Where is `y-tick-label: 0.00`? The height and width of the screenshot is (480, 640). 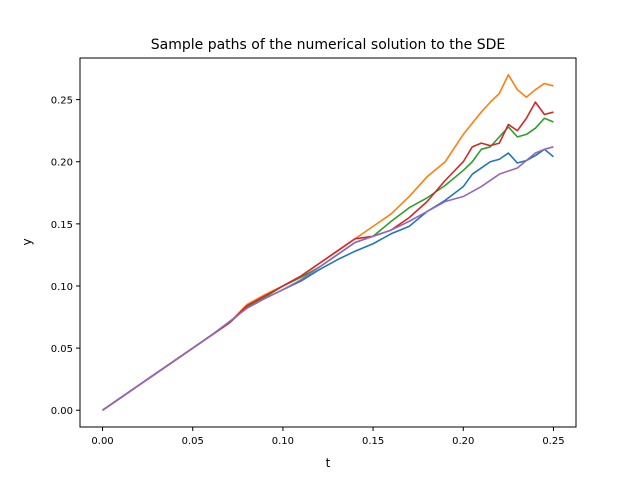 y-tick-label: 0.00 is located at coordinates (62, 411).